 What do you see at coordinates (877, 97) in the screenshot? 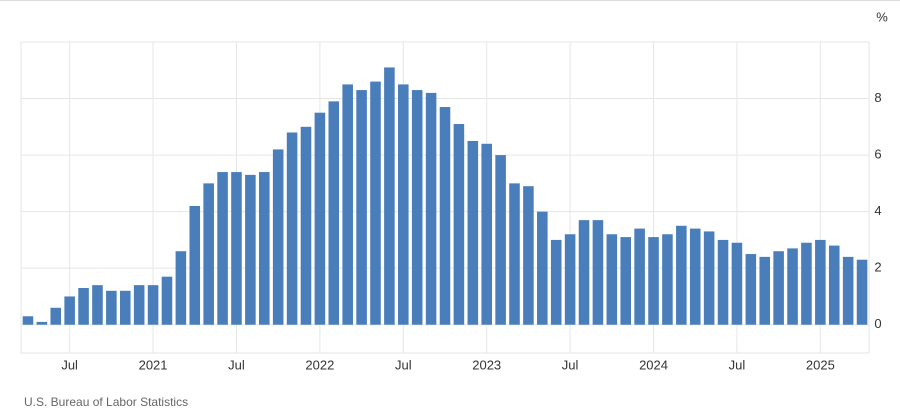
I see `y-tick-label: 8` at bounding box center [877, 97].